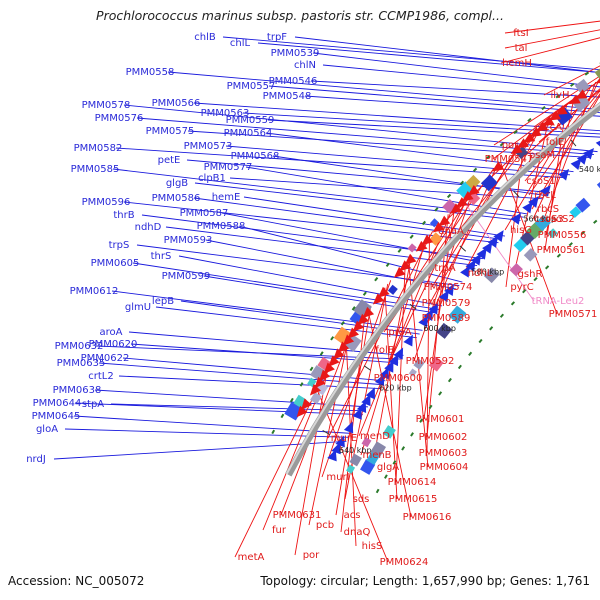 This screenshot has width=600, height=600. What do you see at coordinates (105, 358) in the screenshot?
I see `forward-gene-label: PMM0622` at bounding box center [105, 358].